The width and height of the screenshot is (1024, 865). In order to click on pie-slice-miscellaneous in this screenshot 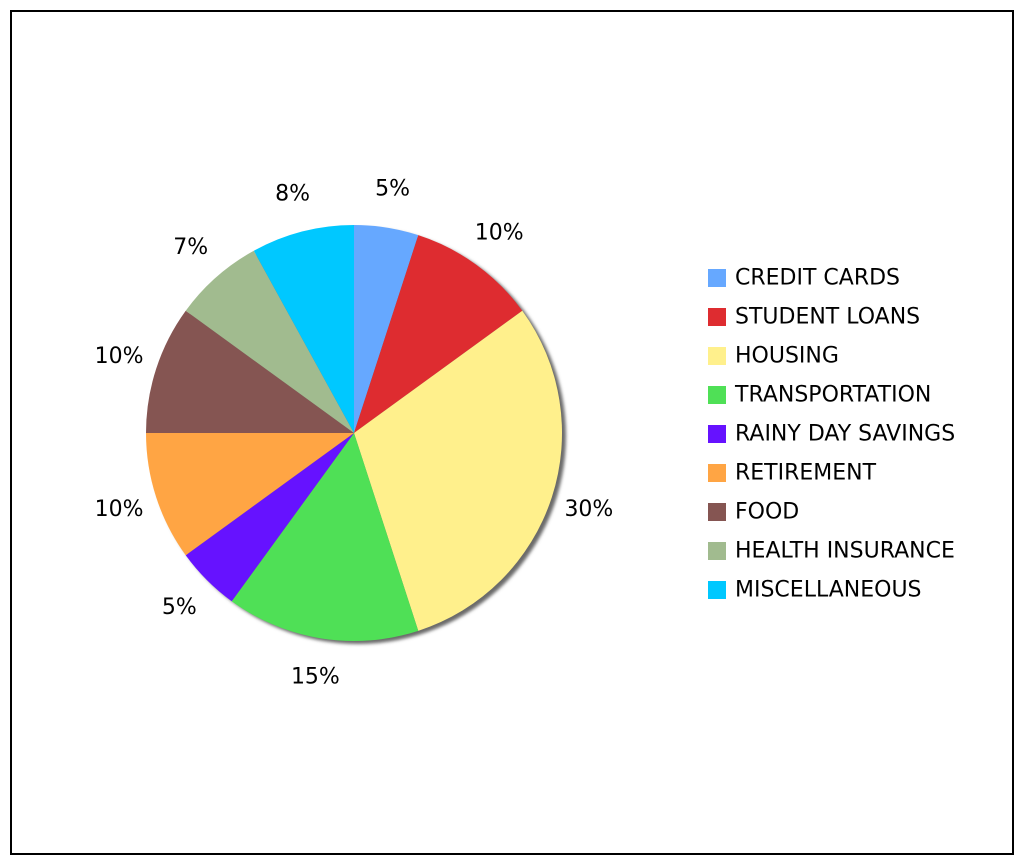, I will do `click(303, 329)`.